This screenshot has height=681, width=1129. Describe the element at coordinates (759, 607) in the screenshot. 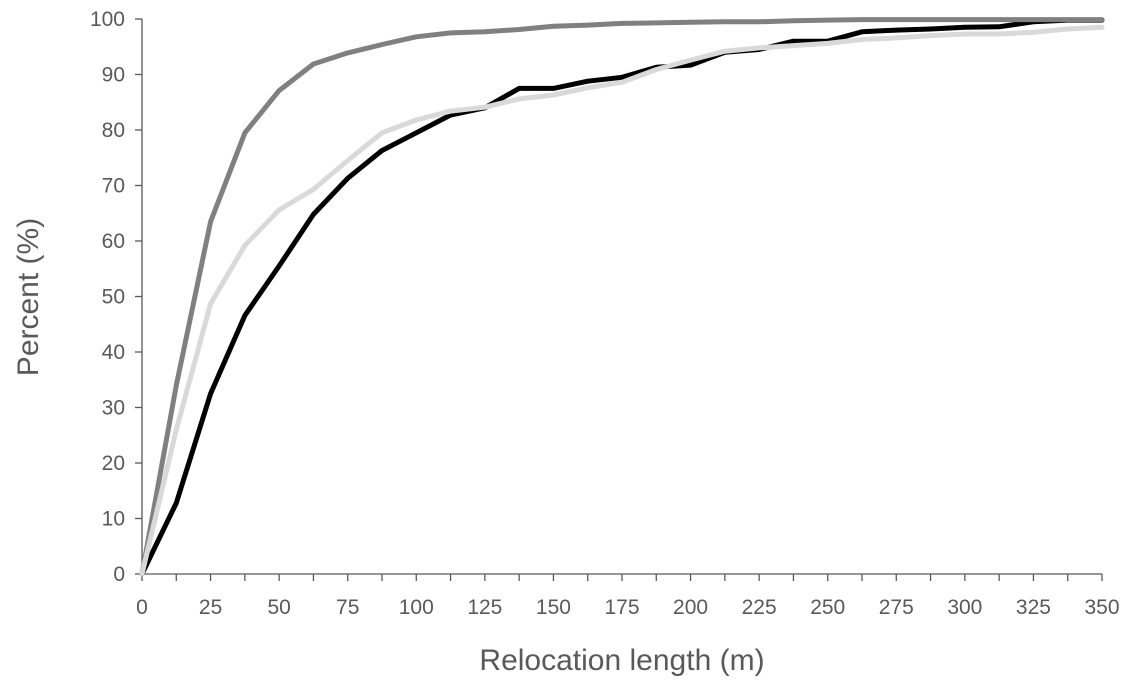

I see `x-tick-label: 225` at that location.